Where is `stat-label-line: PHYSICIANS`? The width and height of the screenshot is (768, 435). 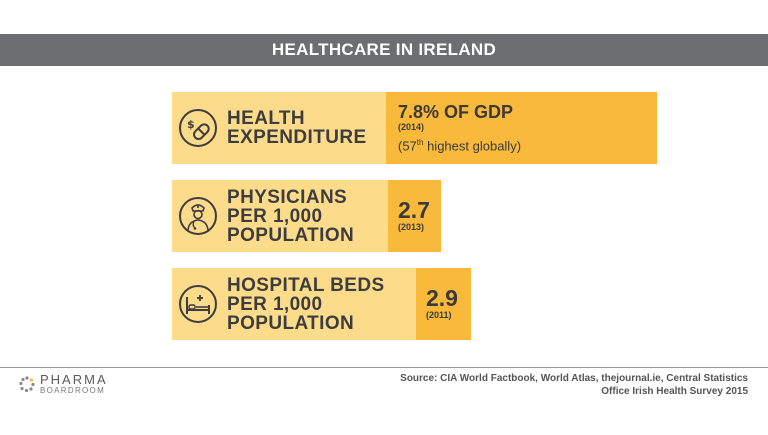 stat-label-line: PHYSICIANS is located at coordinates (287, 197).